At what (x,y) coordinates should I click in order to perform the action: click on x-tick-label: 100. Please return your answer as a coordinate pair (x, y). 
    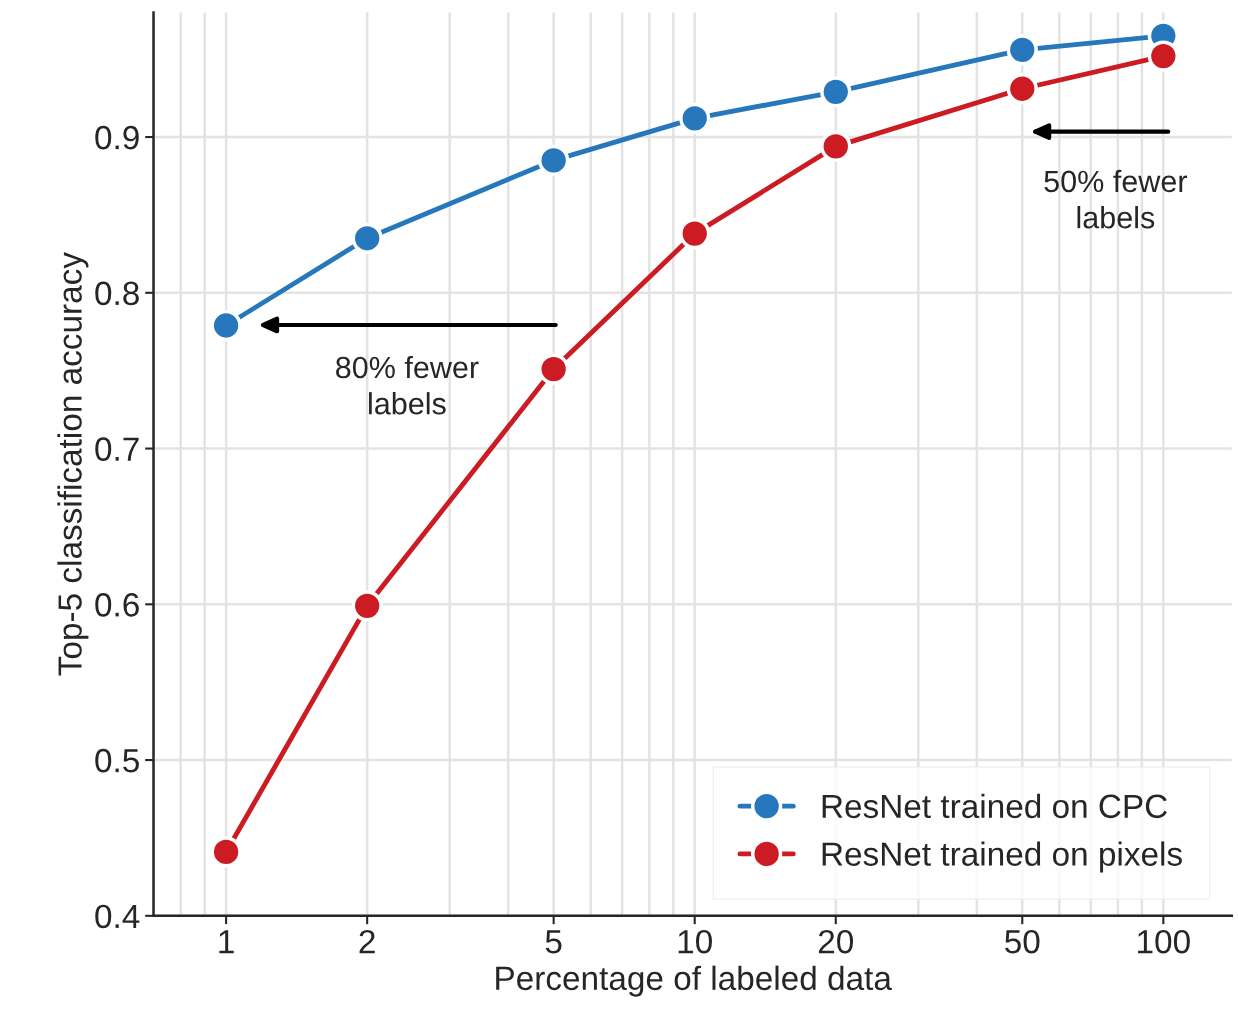
    Looking at the image, I should click on (1164, 941).